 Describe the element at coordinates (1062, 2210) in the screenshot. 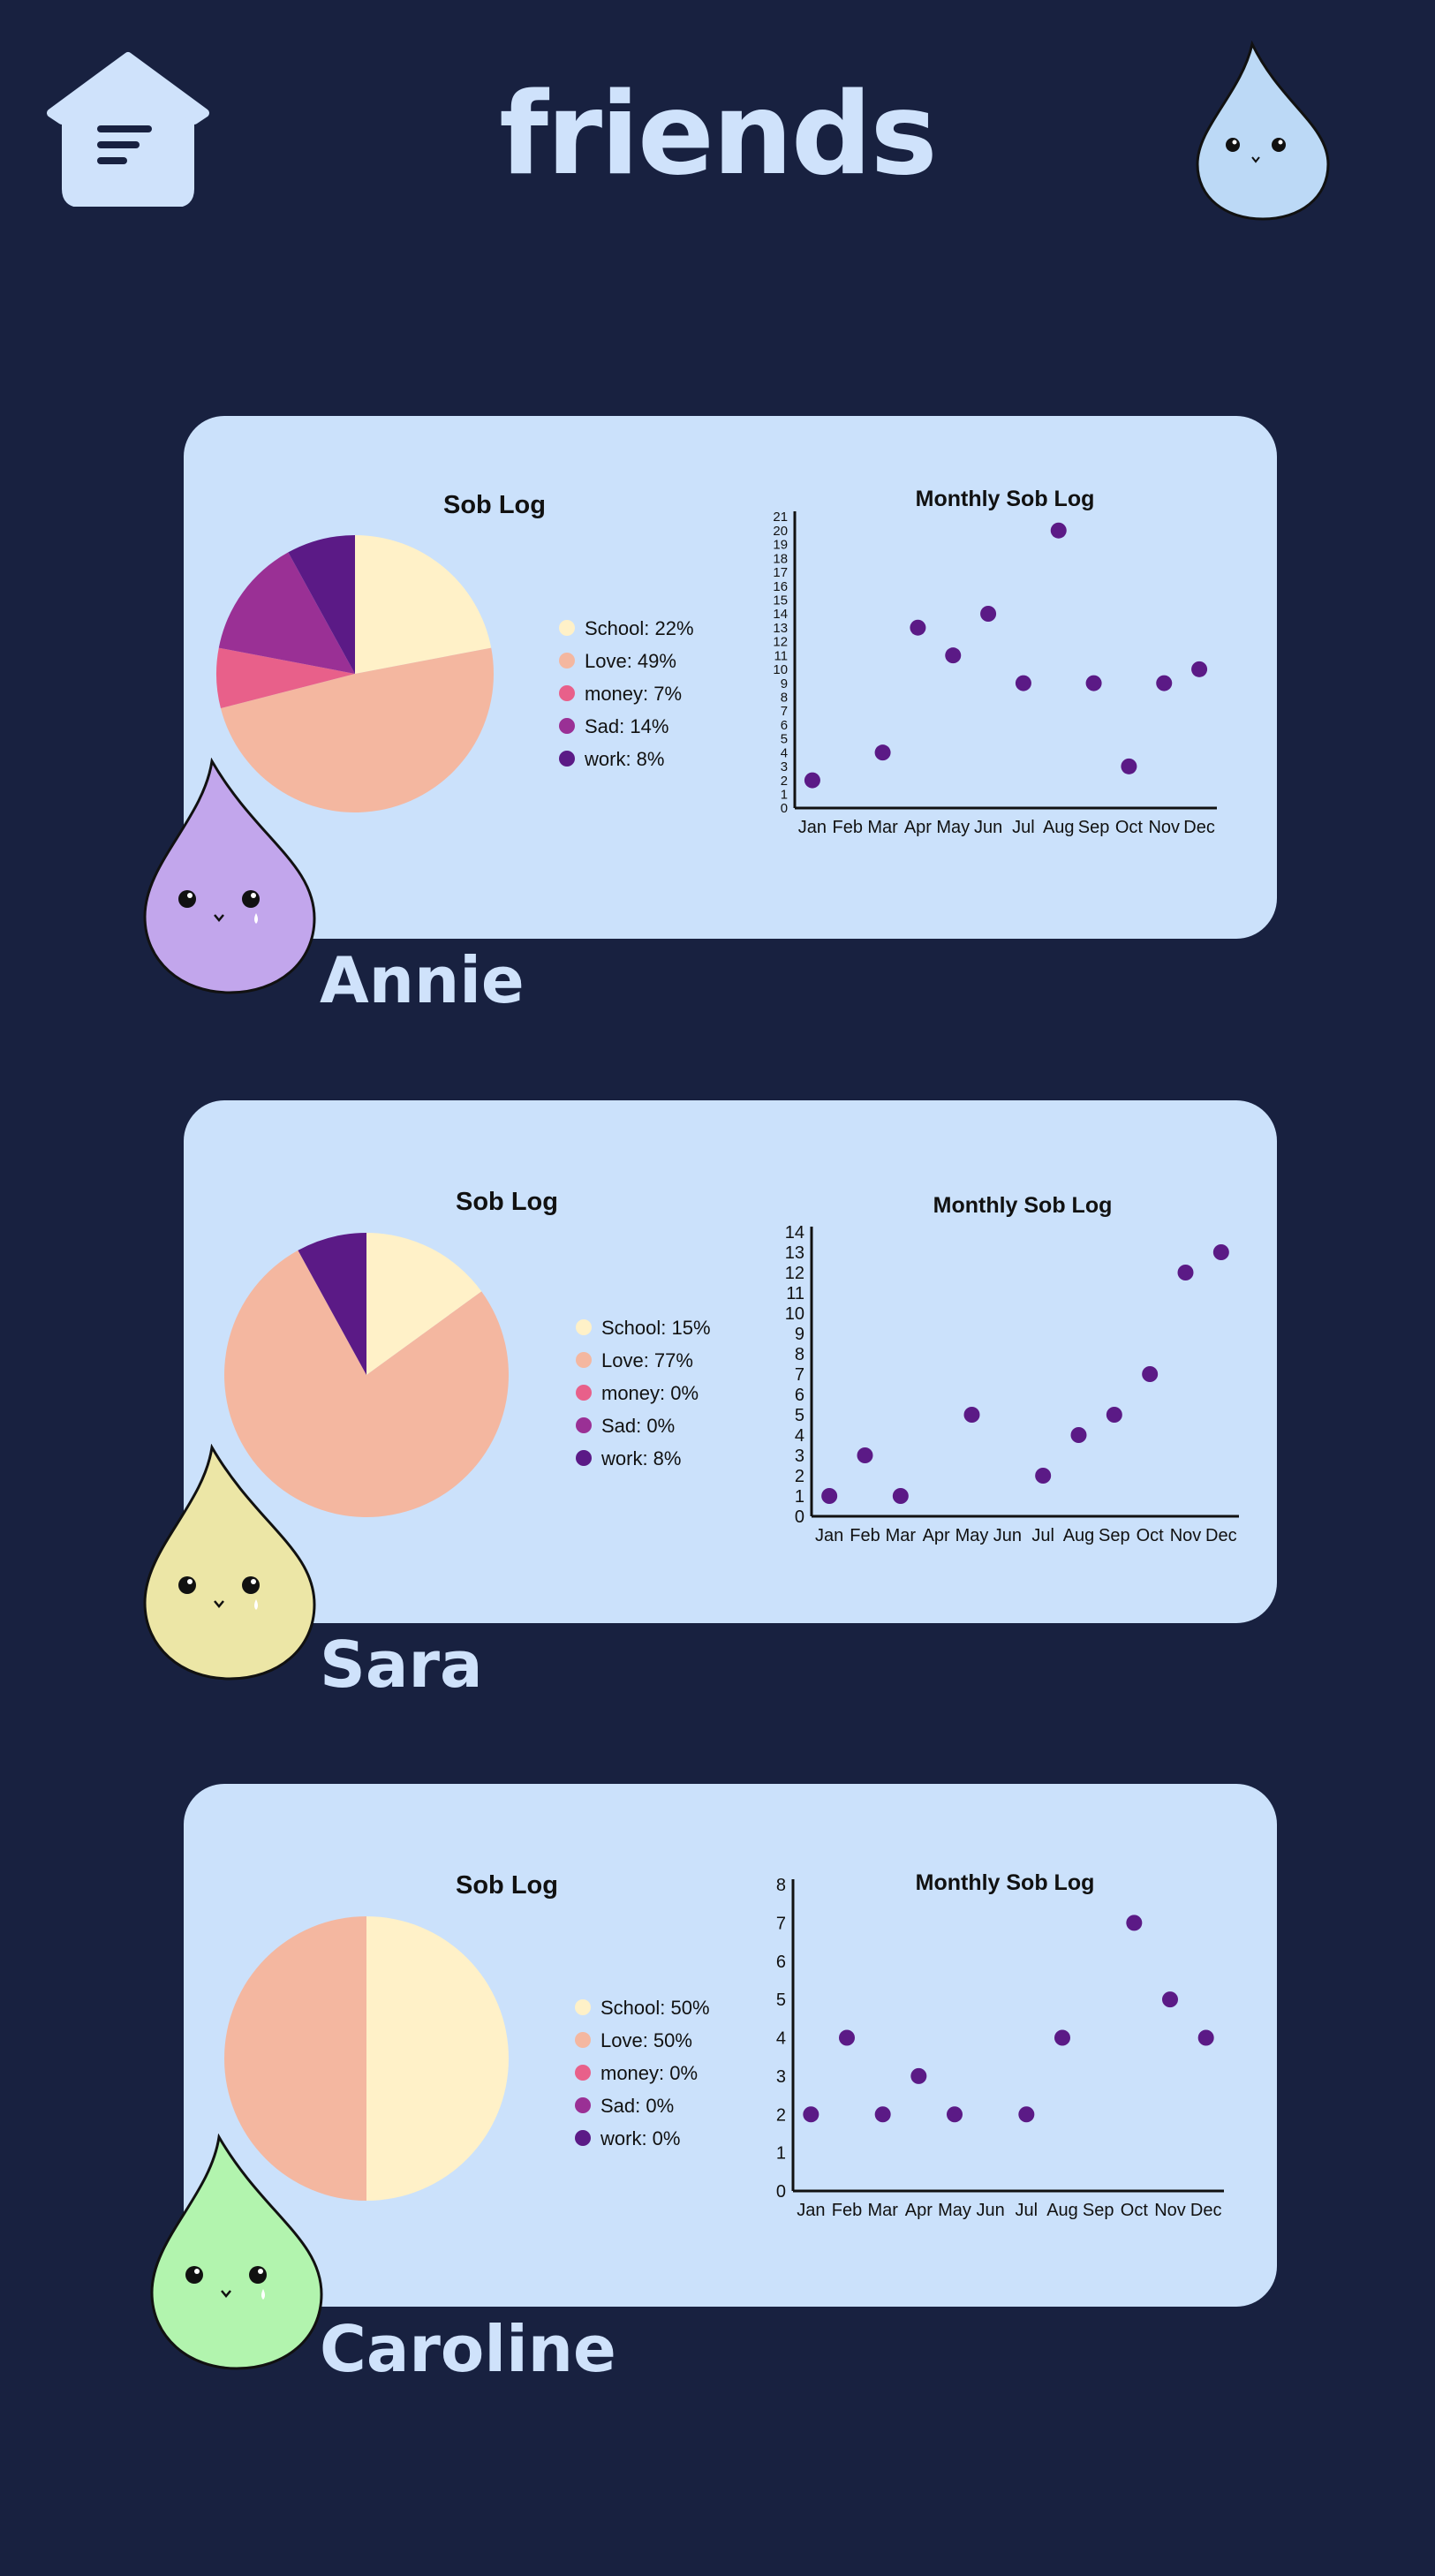

I see `x-tick-label: Aug` at that location.